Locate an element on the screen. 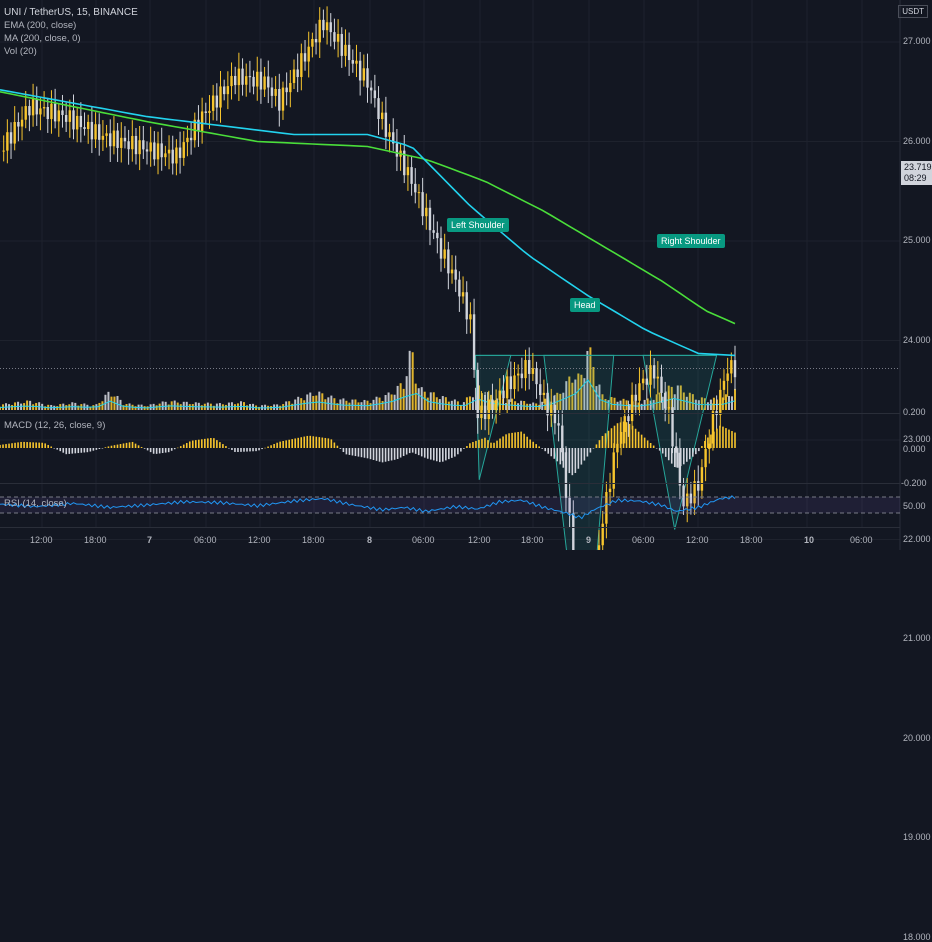 This screenshot has height=942, width=932. time-tick-label: 06:00 is located at coordinates (643, 540).